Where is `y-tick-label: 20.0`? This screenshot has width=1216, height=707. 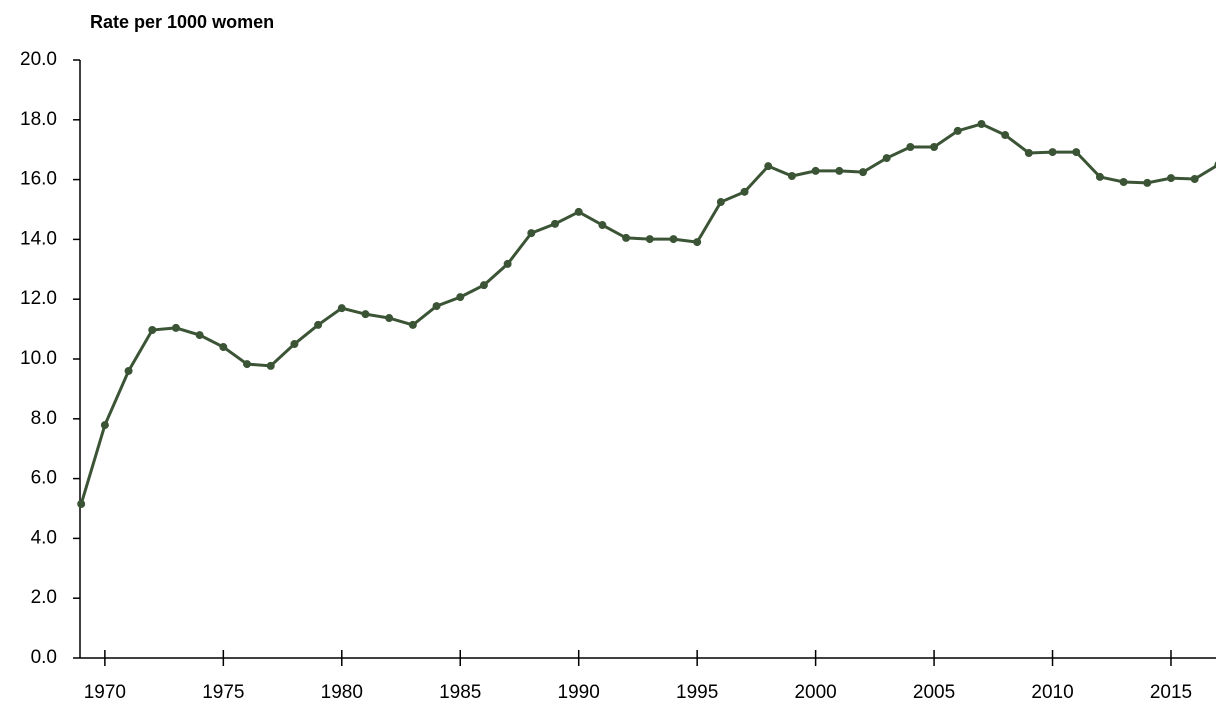 y-tick-label: 20.0 is located at coordinates (38, 59).